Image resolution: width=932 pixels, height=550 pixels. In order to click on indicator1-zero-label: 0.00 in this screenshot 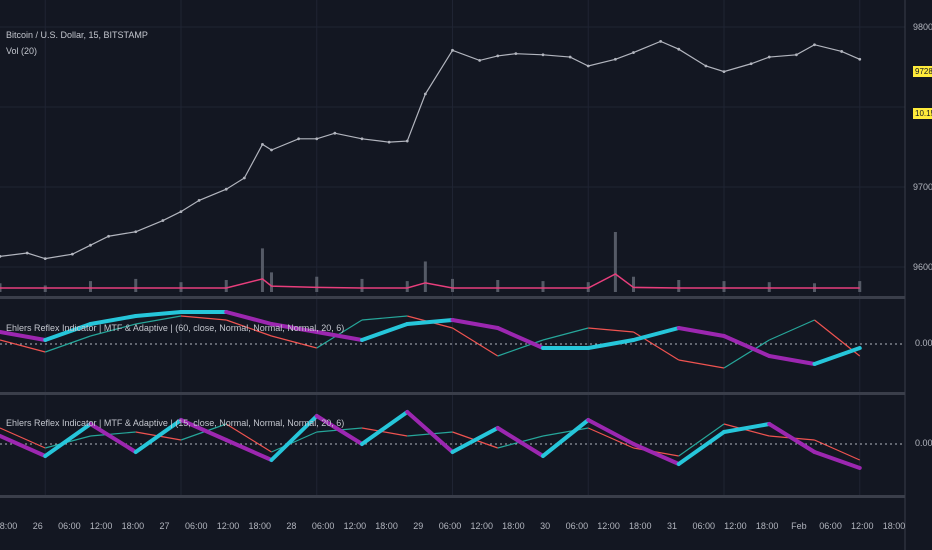, I will do `click(923, 343)`.